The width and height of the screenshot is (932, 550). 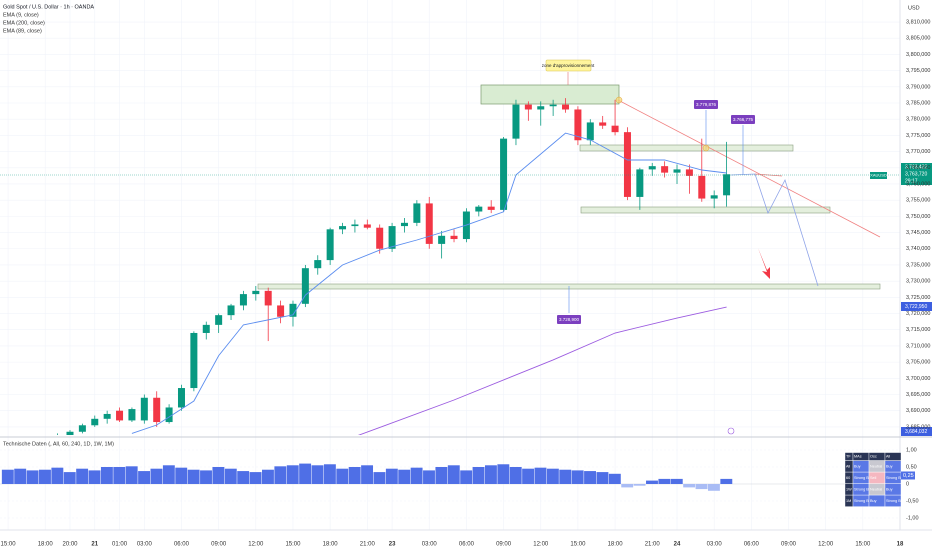 What do you see at coordinates (705, 210) in the screenshot?
I see `zone-box` at bounding box center [705, 210].